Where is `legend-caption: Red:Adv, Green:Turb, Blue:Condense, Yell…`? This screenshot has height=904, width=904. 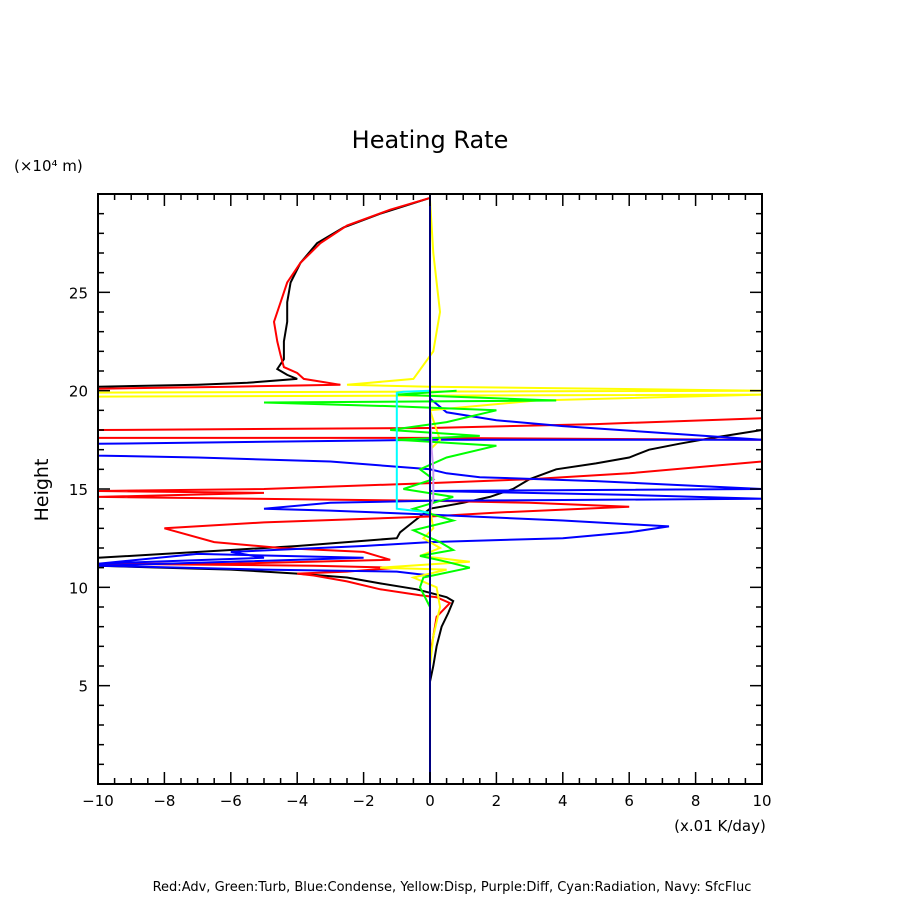
legend-caption: Red:Adv, Green:Turb, Blue:Condense, Yell… is located at coordinates (452, 887).